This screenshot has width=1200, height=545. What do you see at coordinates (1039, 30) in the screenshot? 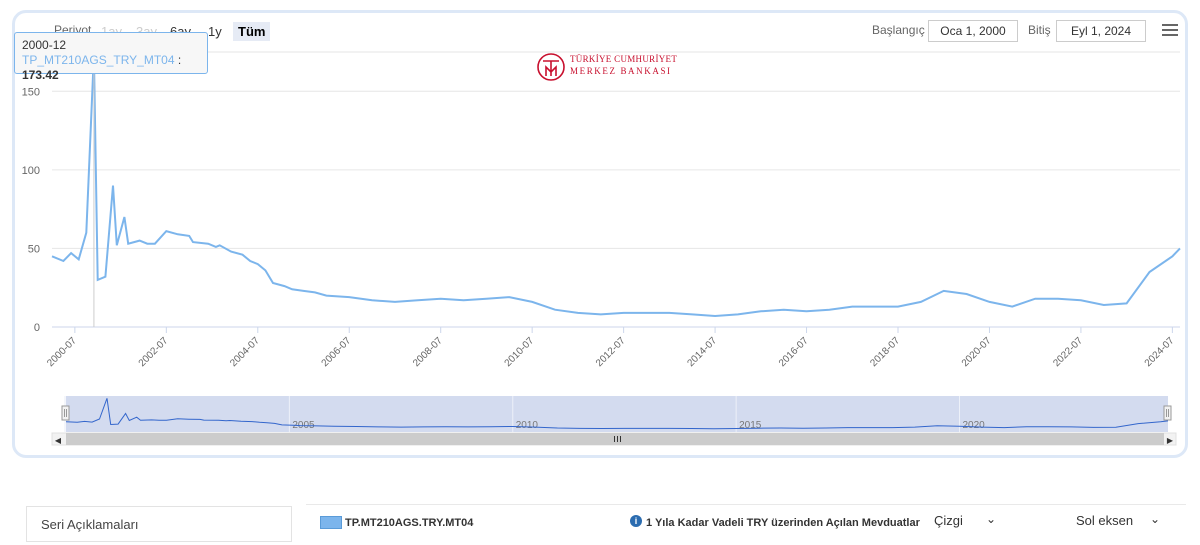
I see `end-date-label: Bitiş` at bounding box center [1039, 30].